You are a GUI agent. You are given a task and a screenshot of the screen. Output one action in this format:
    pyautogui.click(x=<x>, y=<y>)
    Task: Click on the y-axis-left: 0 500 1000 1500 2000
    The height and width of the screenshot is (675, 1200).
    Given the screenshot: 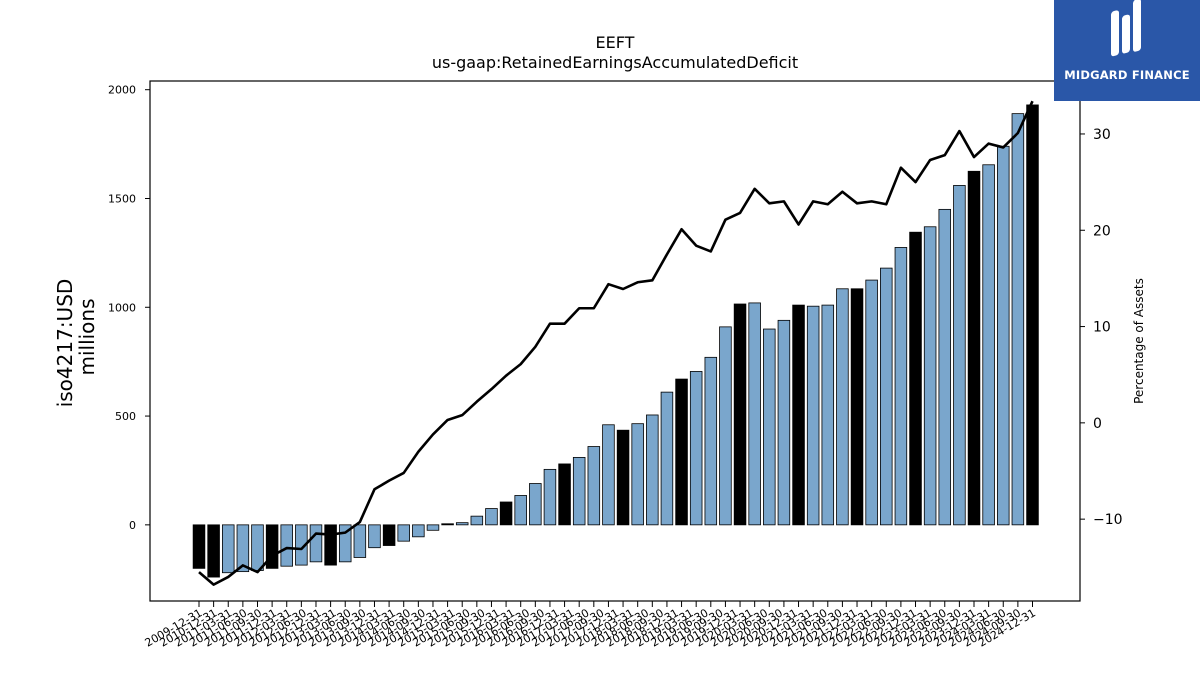 What is the action you would take?
    pyautogui.click(x=129, y=308)
    